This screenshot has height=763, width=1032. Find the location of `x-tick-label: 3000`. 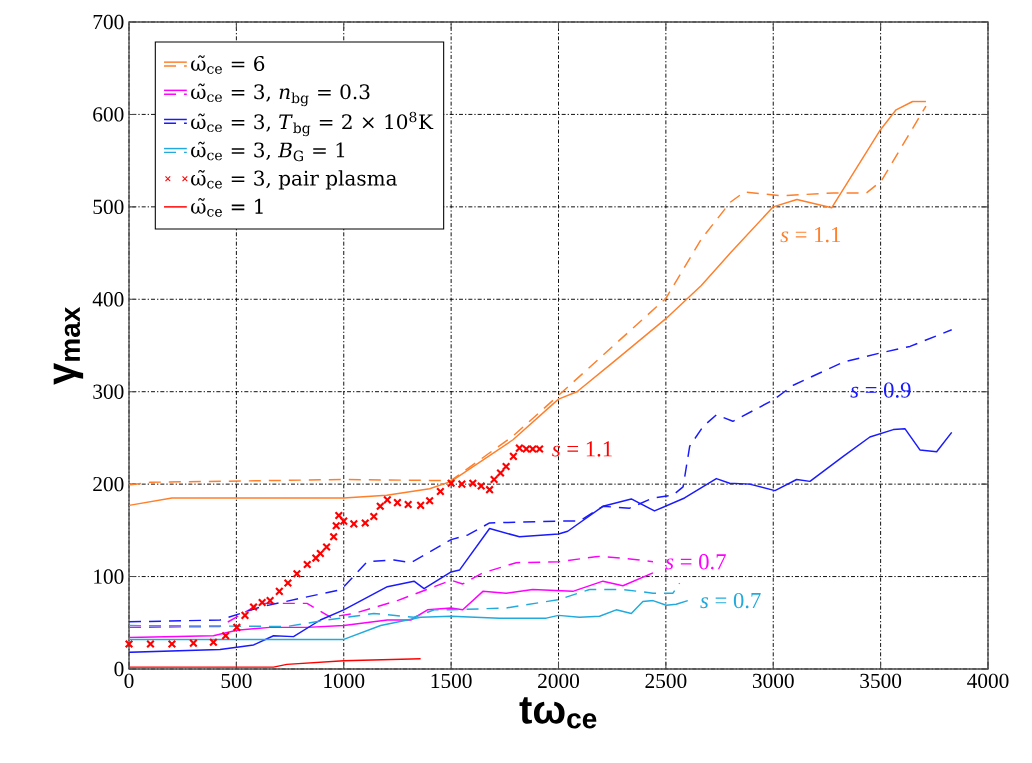

x-tick-label: 3000 is located at coordinates (773, 681).